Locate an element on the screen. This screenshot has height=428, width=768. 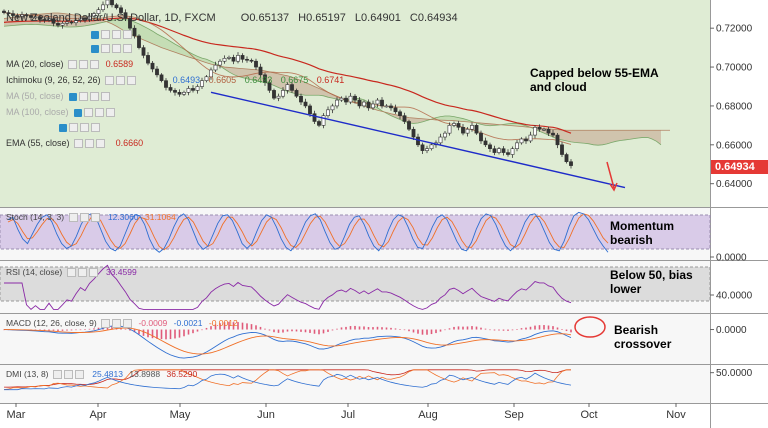
indicator-ma50: MA (50, close) is located at coordinates (58, 96).